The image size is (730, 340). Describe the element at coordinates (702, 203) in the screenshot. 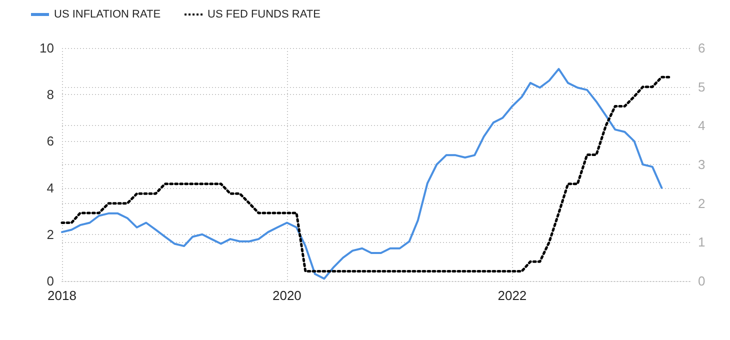

I see `y2-tick-label: 2` at that location.